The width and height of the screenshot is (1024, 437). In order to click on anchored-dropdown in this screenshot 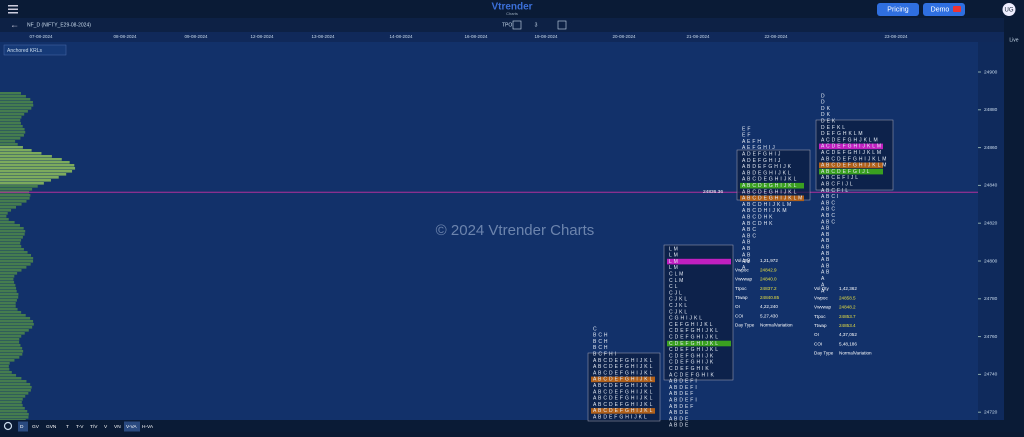, I will do `click(35, 50)`.